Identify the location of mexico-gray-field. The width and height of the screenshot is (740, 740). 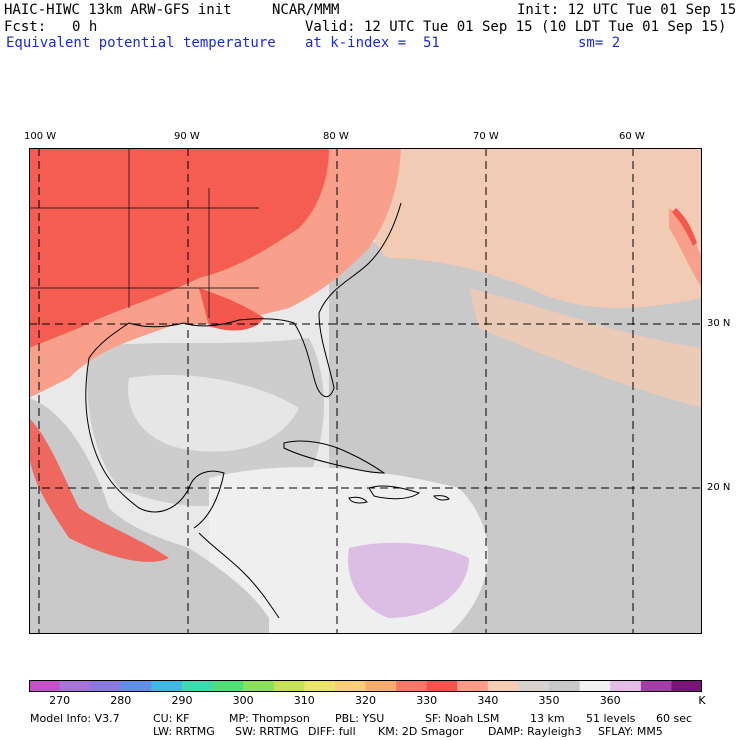
(149, 516).